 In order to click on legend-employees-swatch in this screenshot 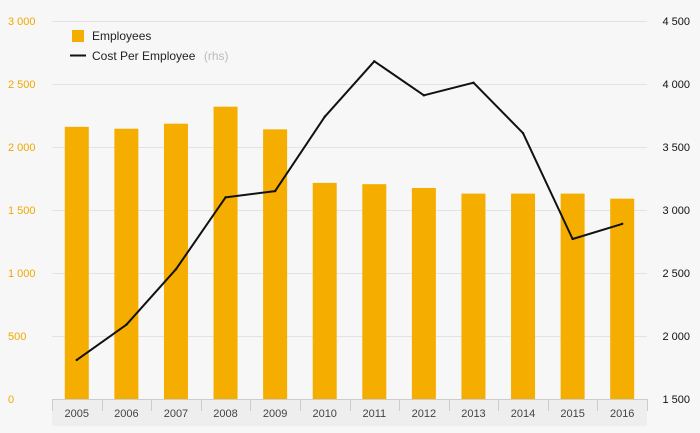, I will do `click(78, 36)`.